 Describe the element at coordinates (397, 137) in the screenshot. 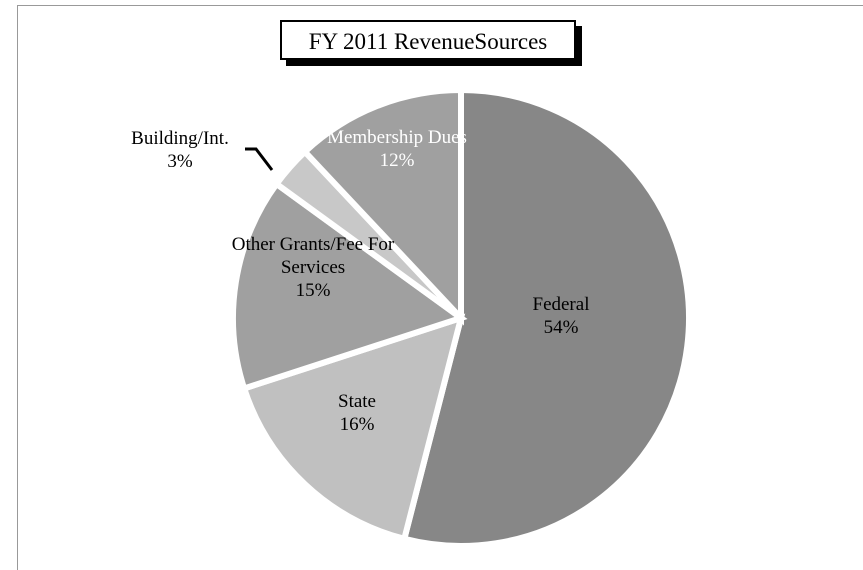

I see `category-label: Membership Dues` at that location.